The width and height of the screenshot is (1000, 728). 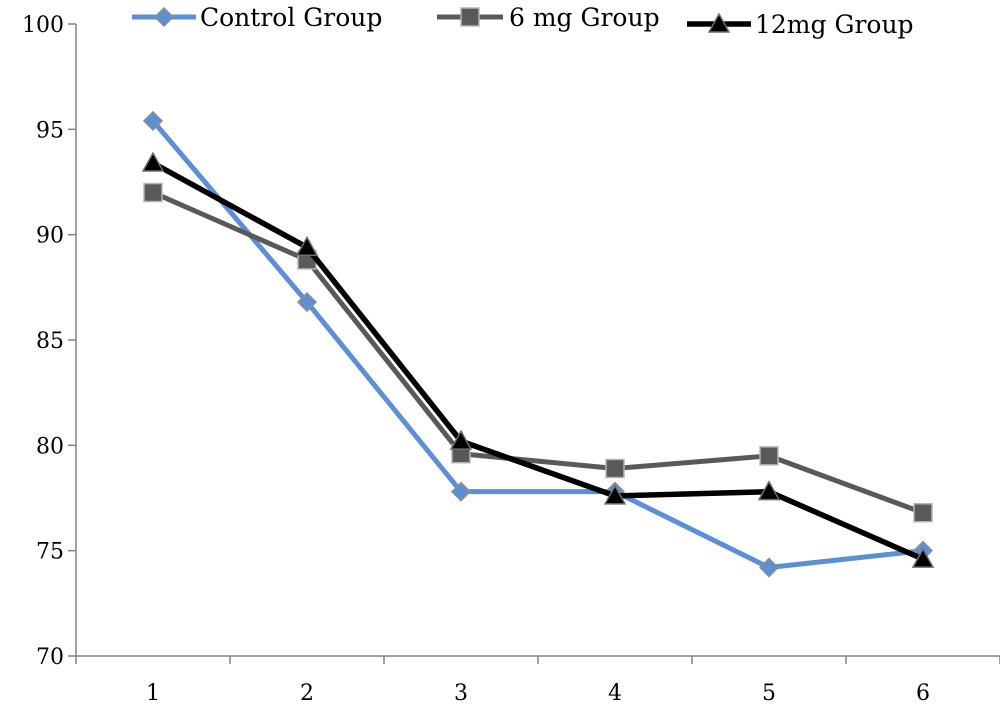 I want to click on y-tick-label: 75, so click(x=50, y=552).